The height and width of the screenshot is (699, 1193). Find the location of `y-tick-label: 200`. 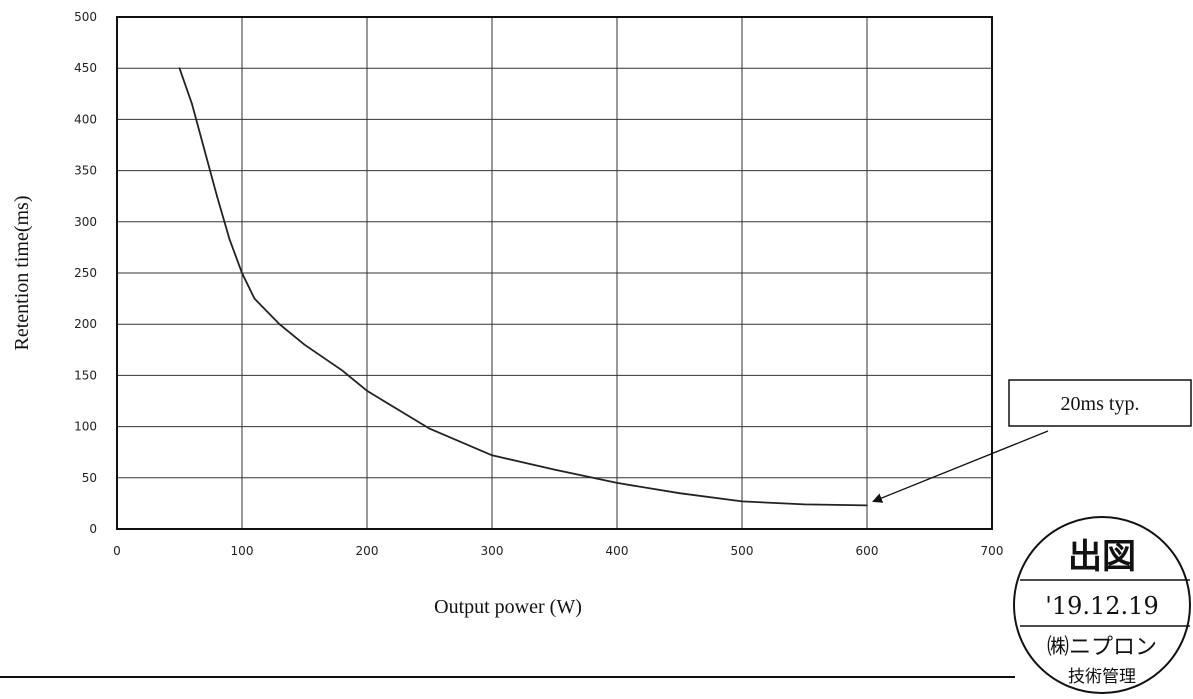

y-tick-label: 200 is located at coordinates (85, 324).